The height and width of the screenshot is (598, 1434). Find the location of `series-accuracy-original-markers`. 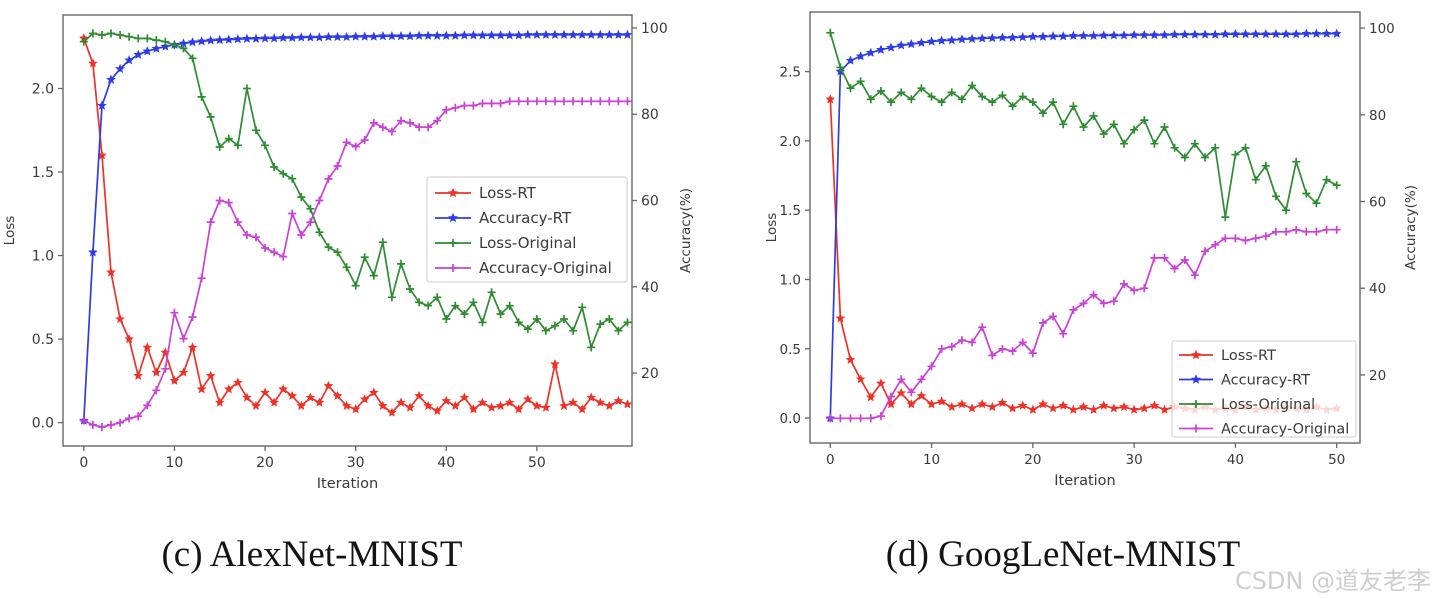

series-accuracy-original-markers is located at coordinates (1083, 324).